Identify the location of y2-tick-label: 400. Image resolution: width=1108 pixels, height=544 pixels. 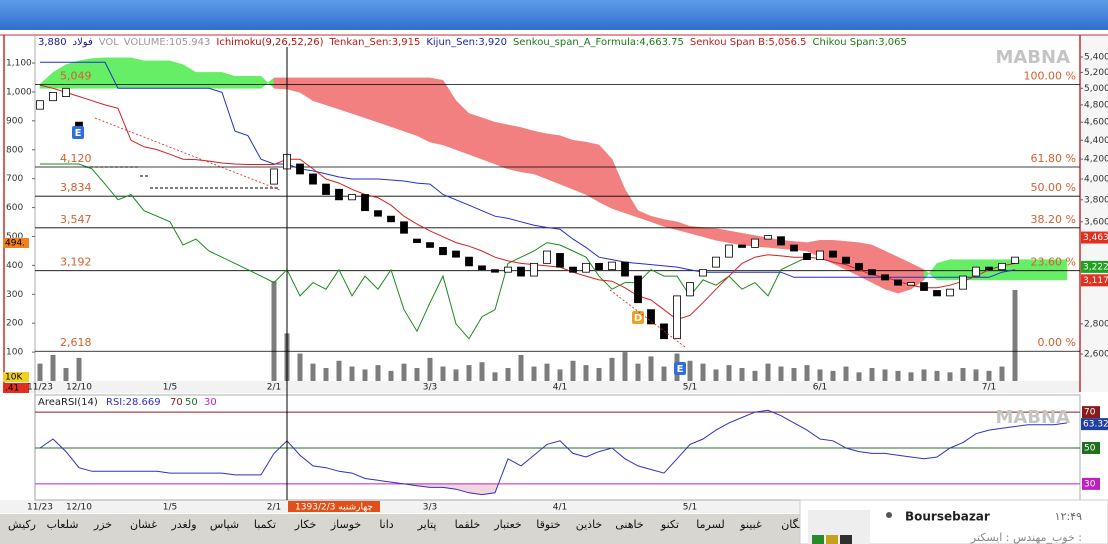
(14, 266).